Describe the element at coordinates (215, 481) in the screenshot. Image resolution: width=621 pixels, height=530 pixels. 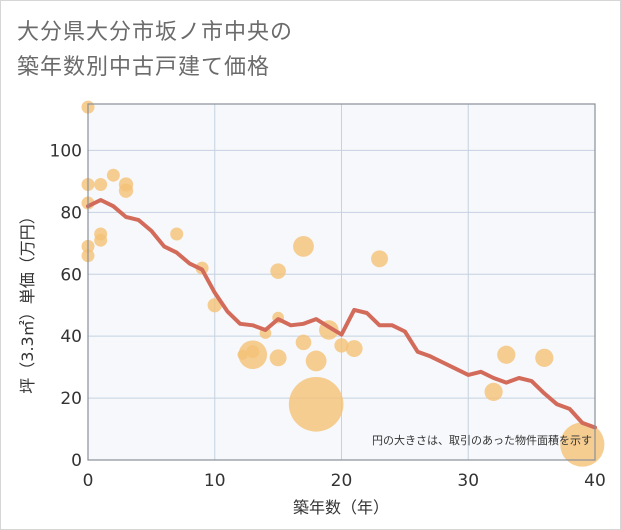
I see `x-tick-label: 10` at that location.